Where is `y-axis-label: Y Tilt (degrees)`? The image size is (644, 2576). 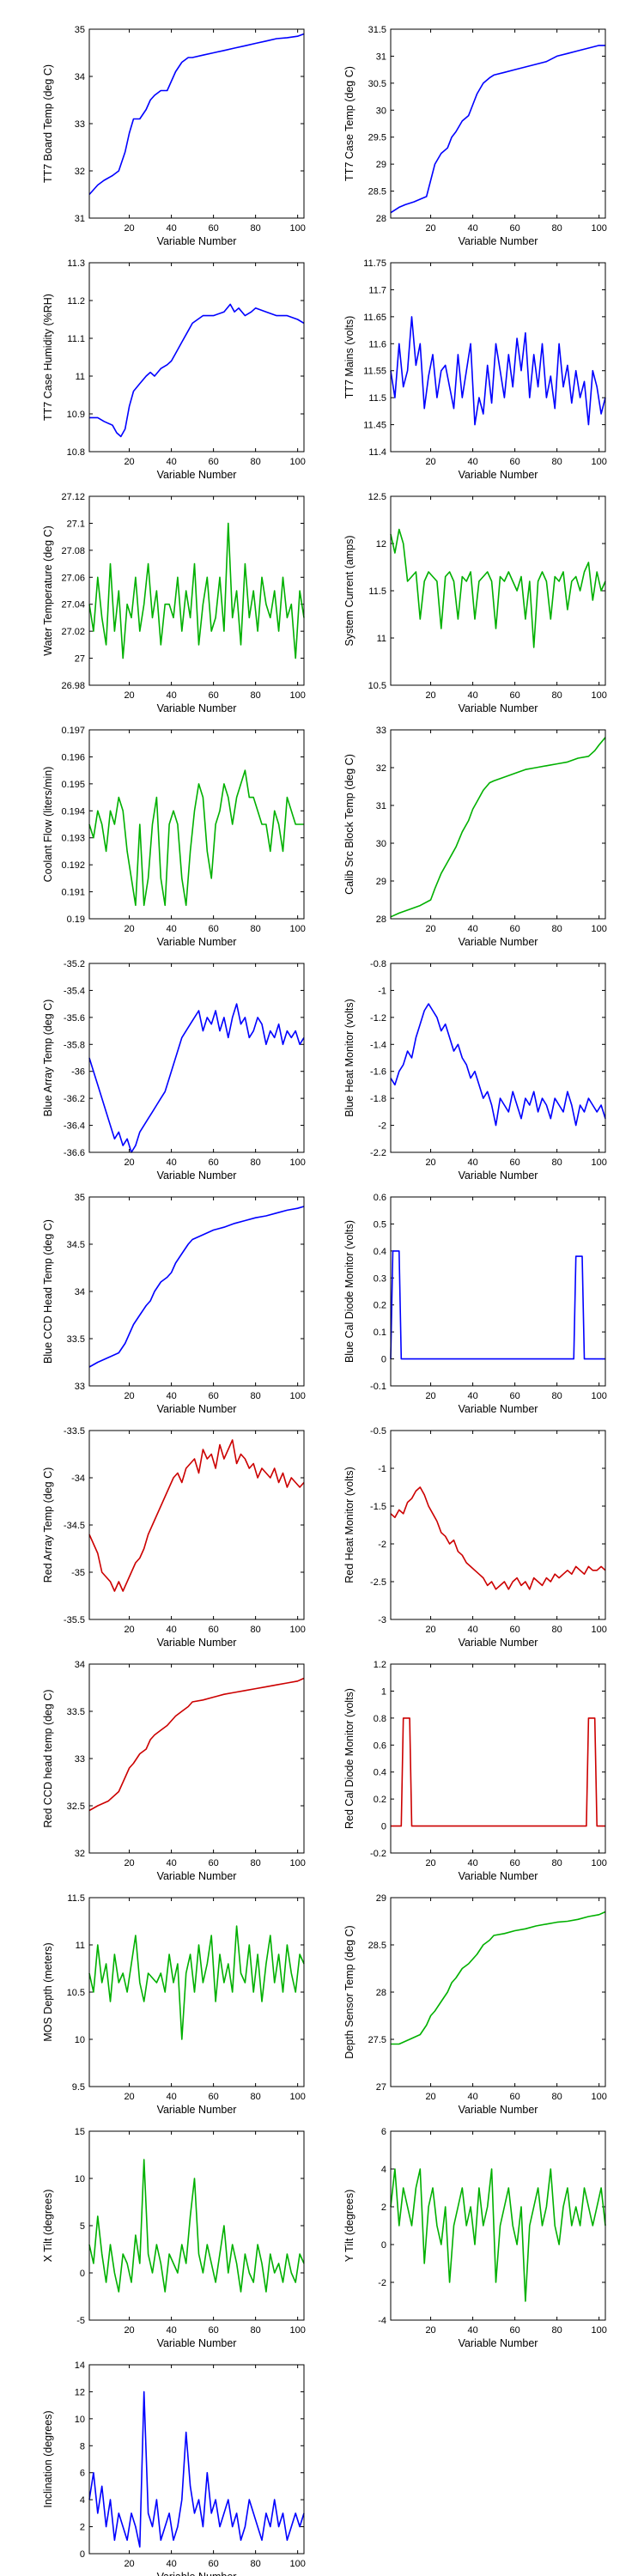 y-axis-label: Y Tilt (degrees) is located at coordinates (349, 2226).